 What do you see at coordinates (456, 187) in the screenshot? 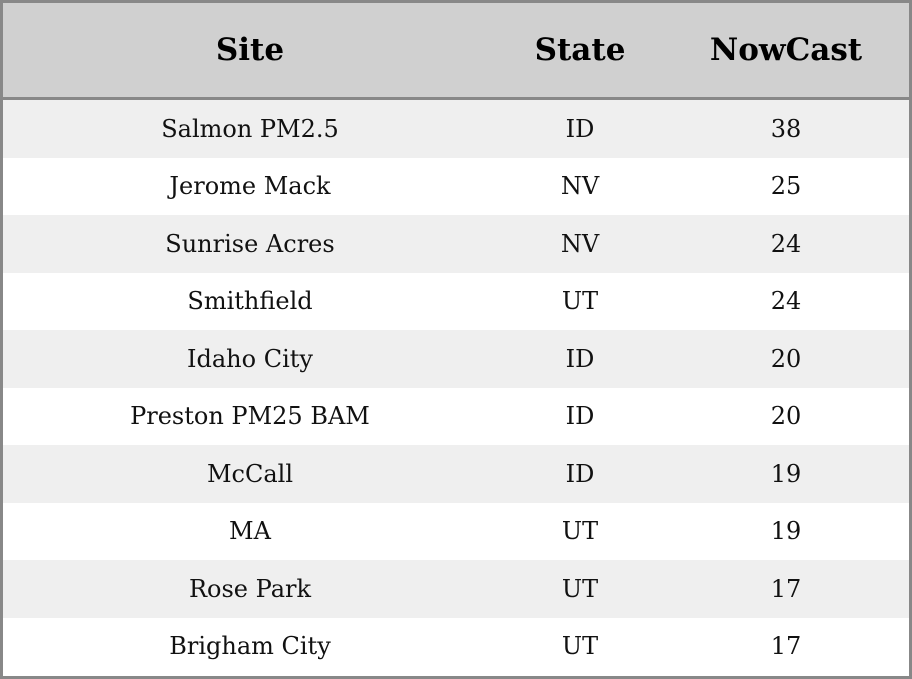
I see `table-row: Jerome Mack NV 25` at bounding box center [456, 187].